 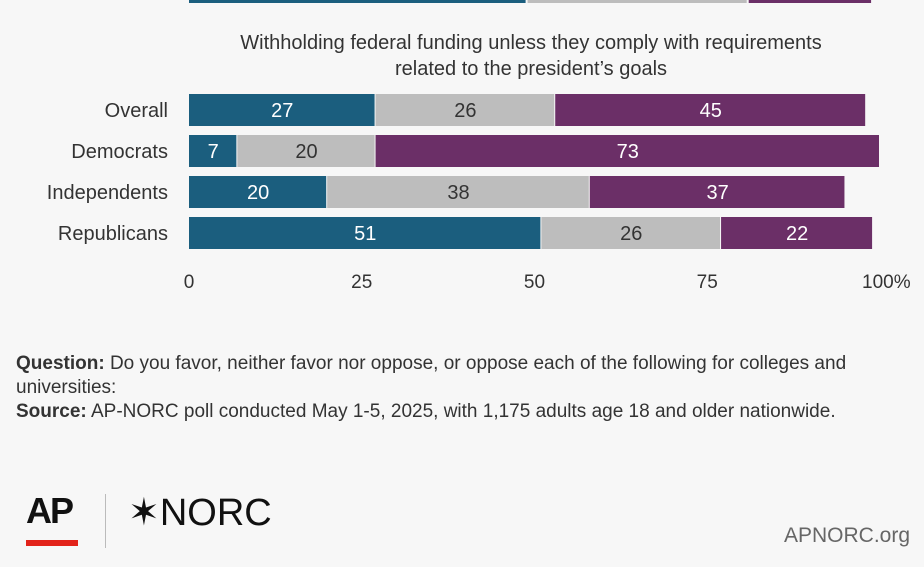 I want to click on bar-value-label: 22, so click(x=797, y=234).